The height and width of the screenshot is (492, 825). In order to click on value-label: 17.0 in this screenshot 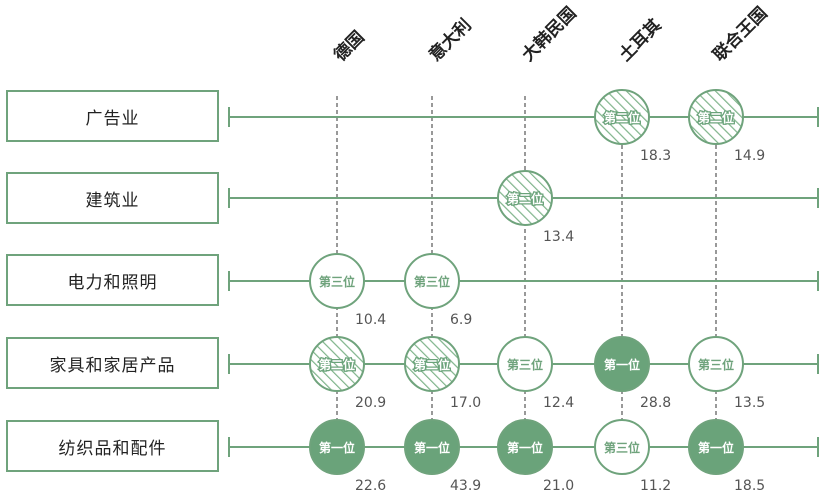, I will do `click(465, 403)`.